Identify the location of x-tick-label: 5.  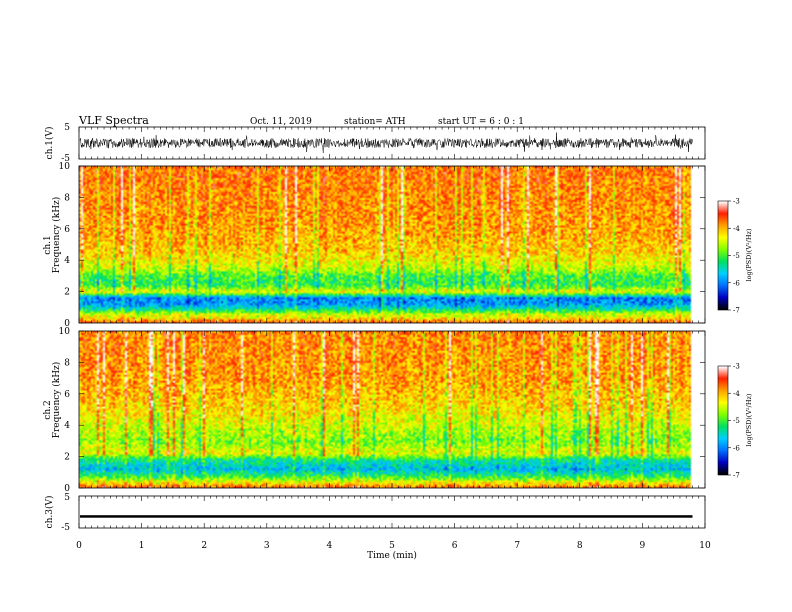
(392, 546).